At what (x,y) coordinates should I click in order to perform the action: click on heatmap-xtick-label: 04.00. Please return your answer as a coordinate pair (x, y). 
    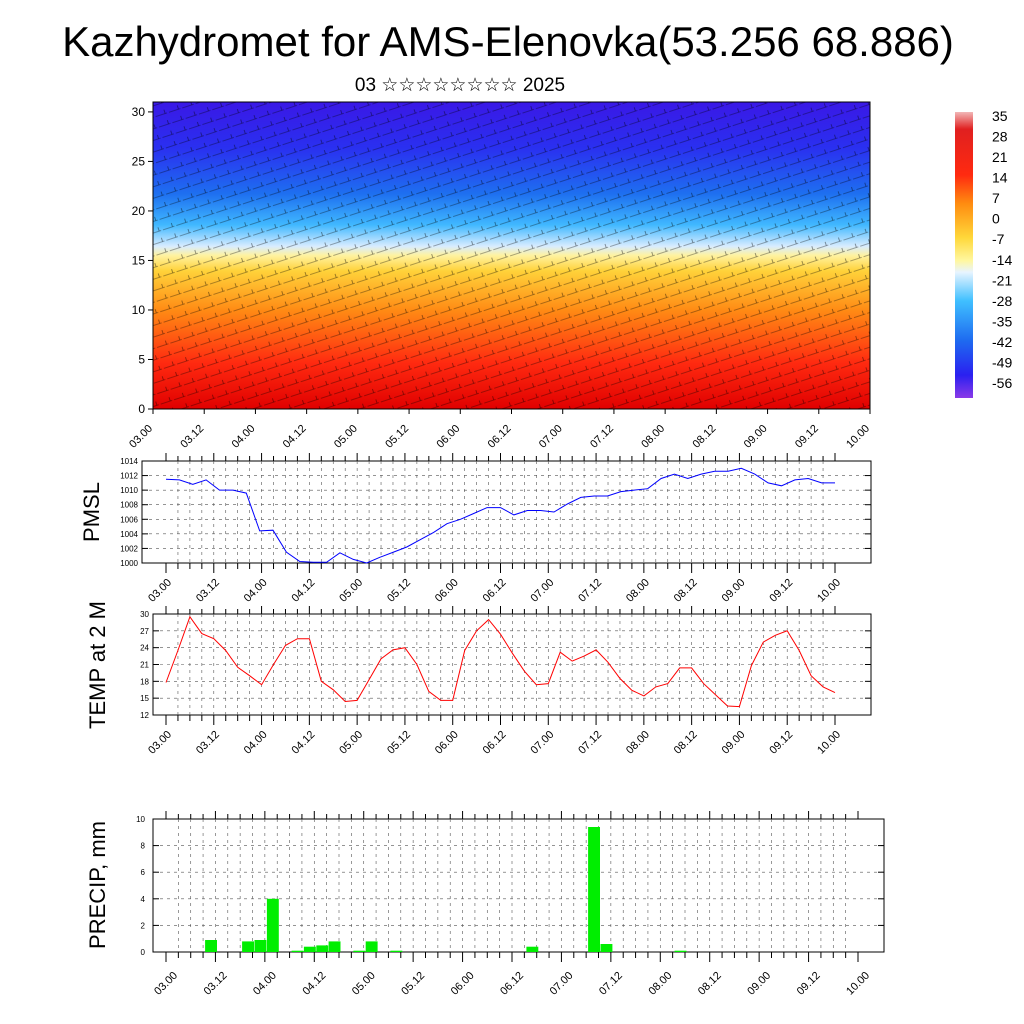
    Looking at the image, I should click on (244, 437).